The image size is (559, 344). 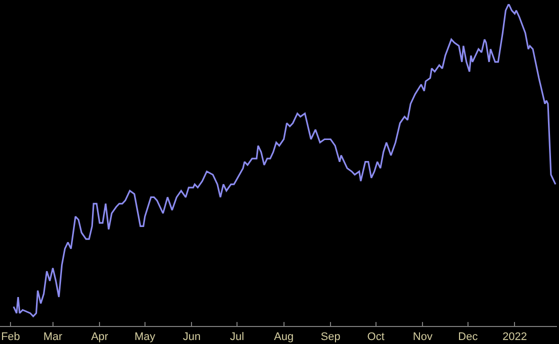 I want to click on x-tick-label: Sep, so click(x=330, y=337).